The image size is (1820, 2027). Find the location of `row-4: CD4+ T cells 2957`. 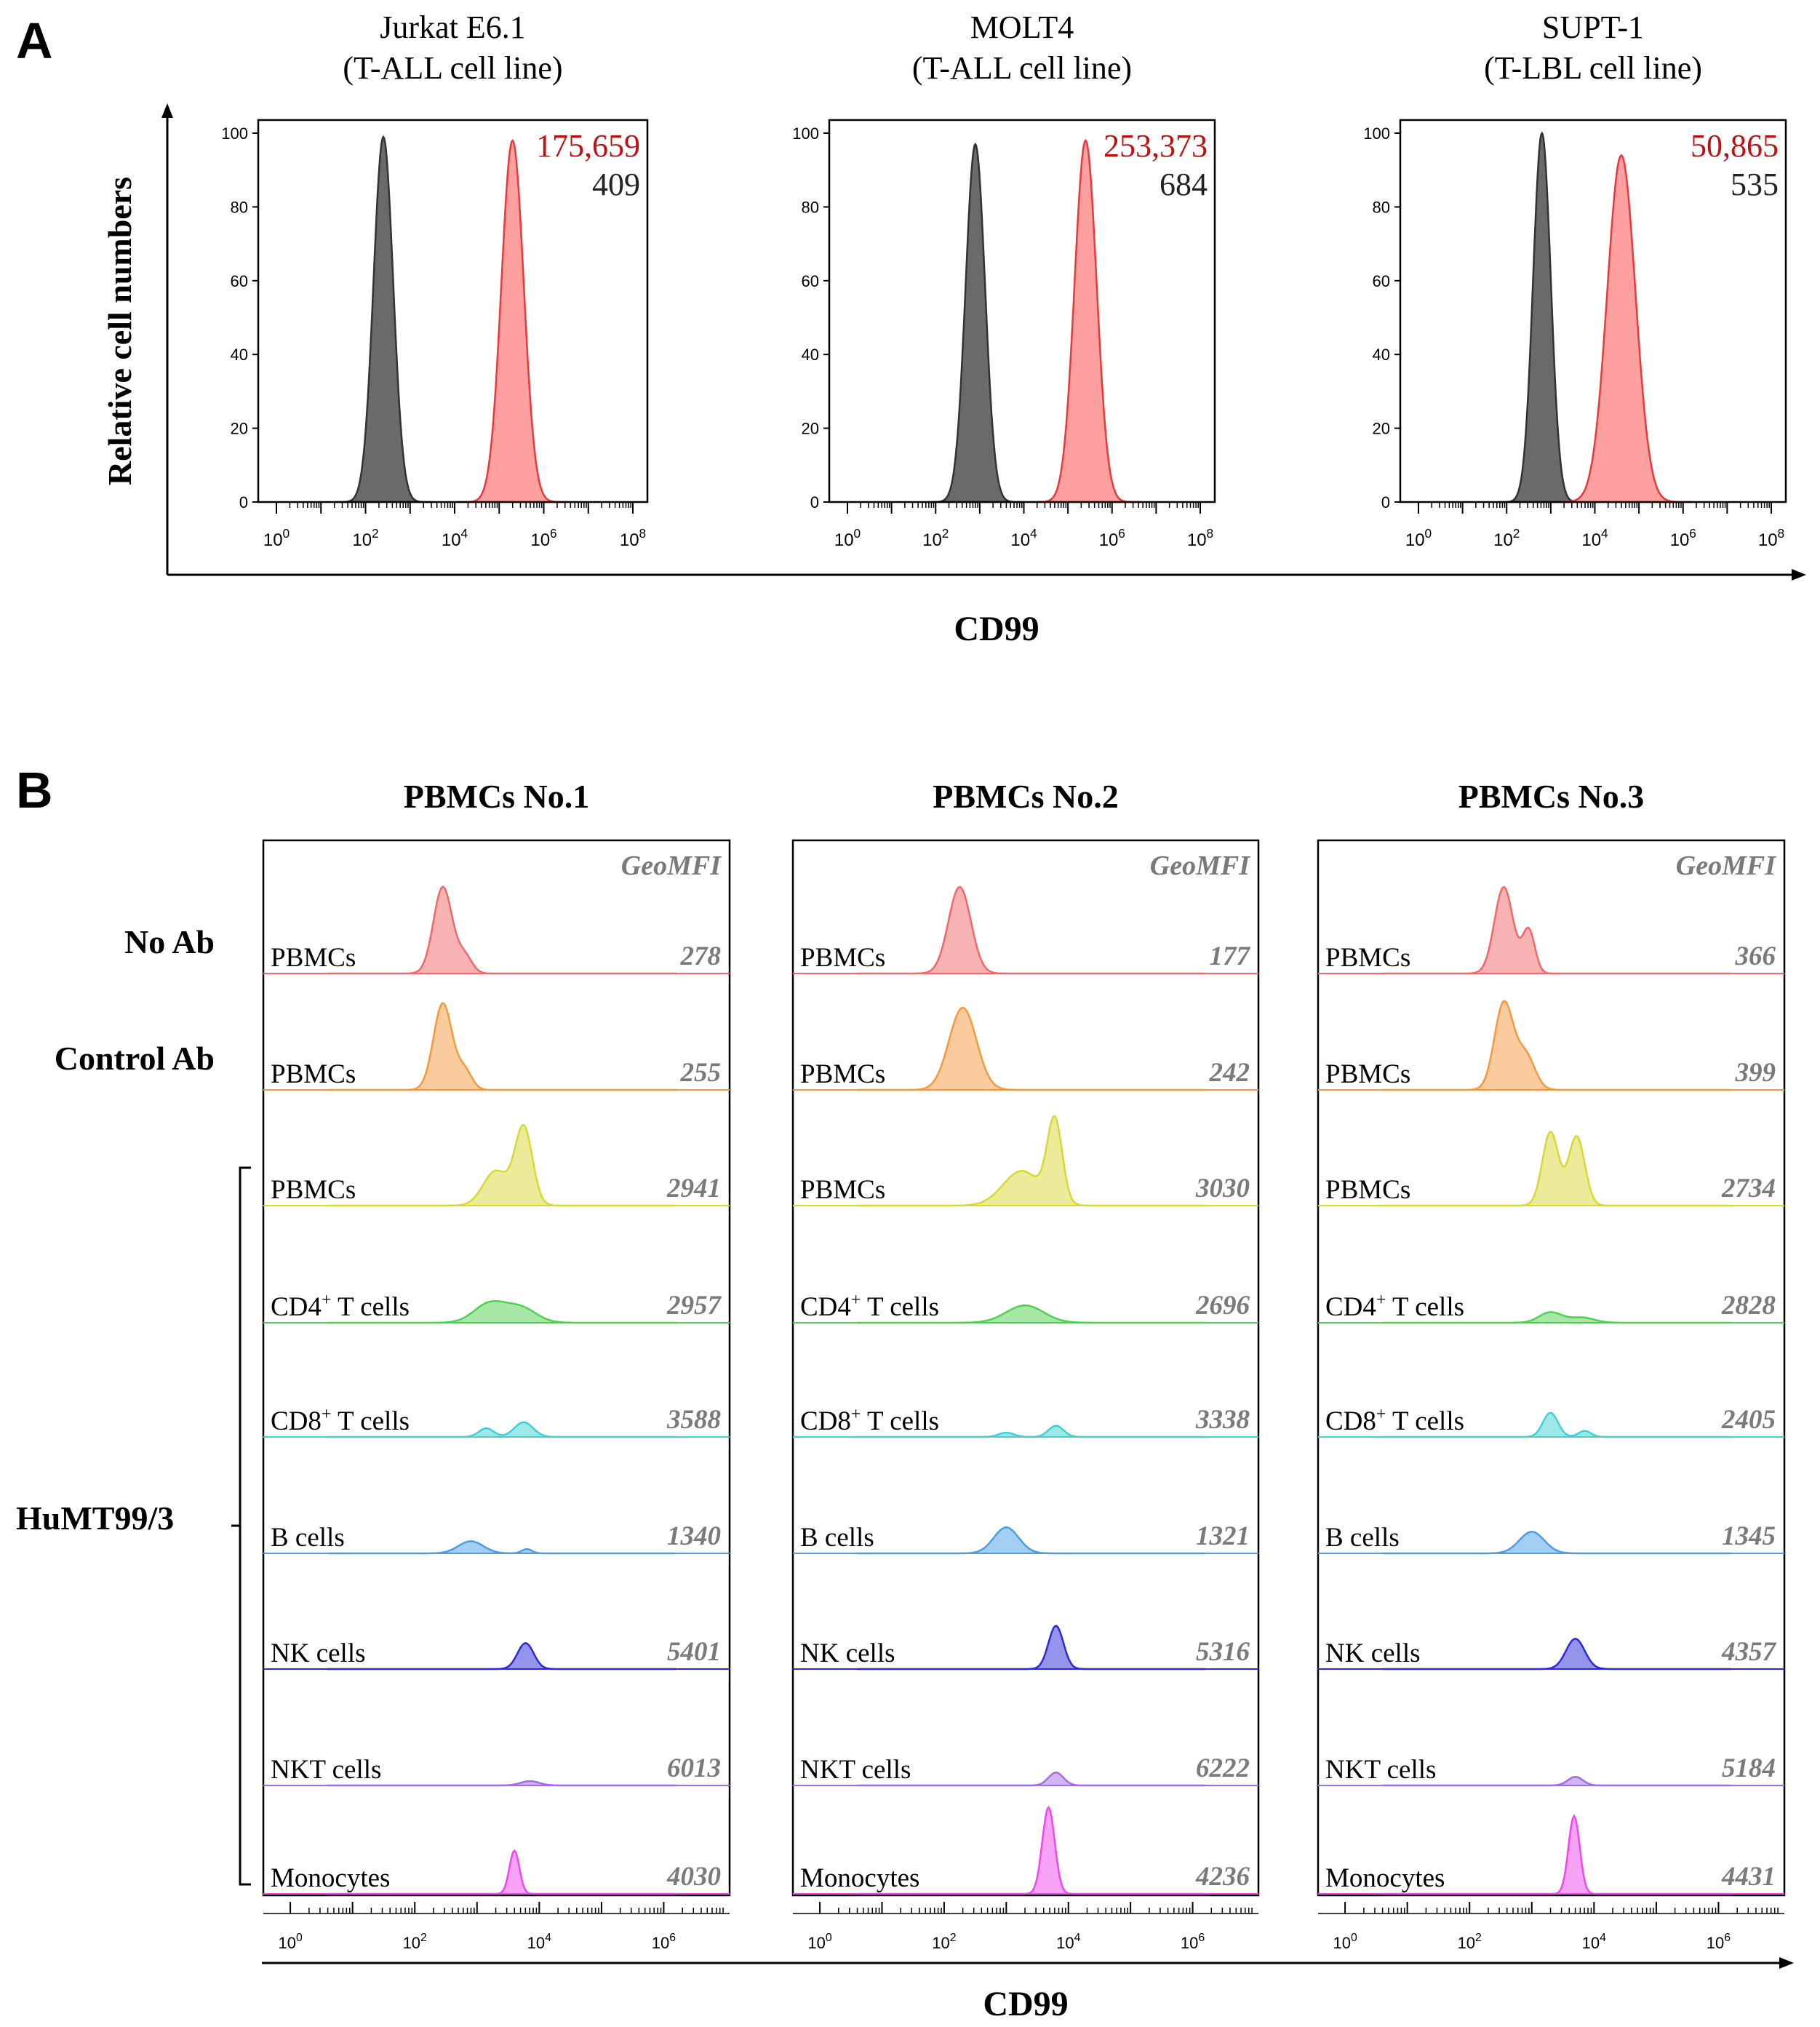

row-4: CD4+ T cells 2957 is located at coordinates (497, 1308).